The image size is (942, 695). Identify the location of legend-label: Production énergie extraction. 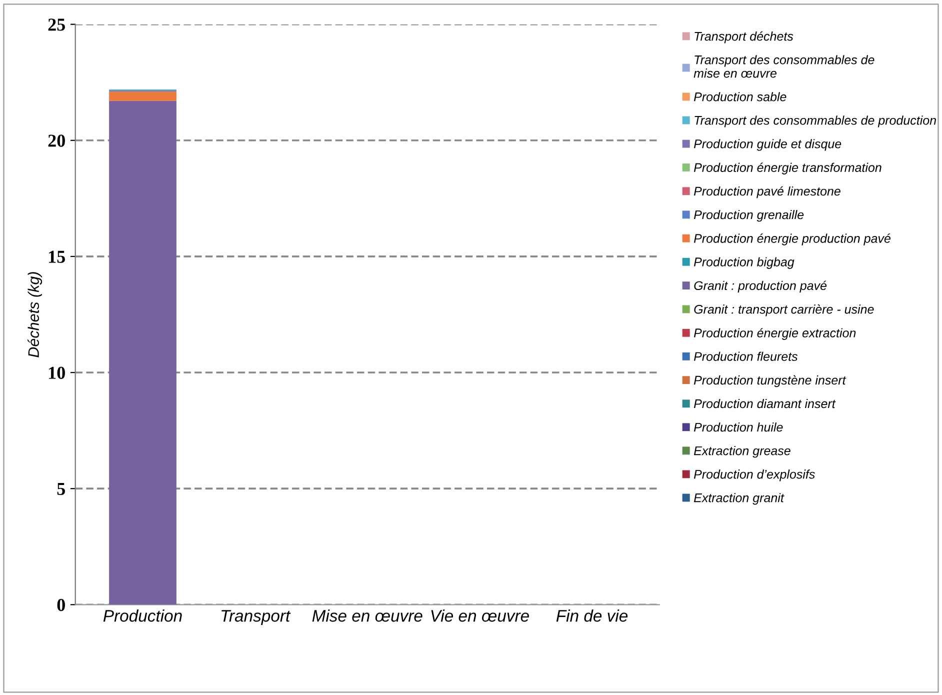
(775, 334).